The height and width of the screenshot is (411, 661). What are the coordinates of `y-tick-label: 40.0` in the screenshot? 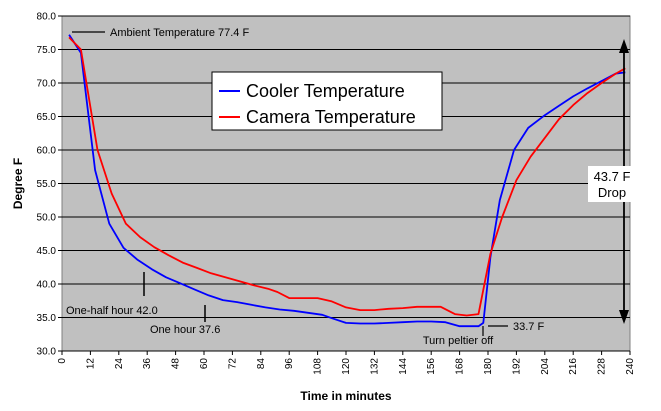 It's located at (47, 285).